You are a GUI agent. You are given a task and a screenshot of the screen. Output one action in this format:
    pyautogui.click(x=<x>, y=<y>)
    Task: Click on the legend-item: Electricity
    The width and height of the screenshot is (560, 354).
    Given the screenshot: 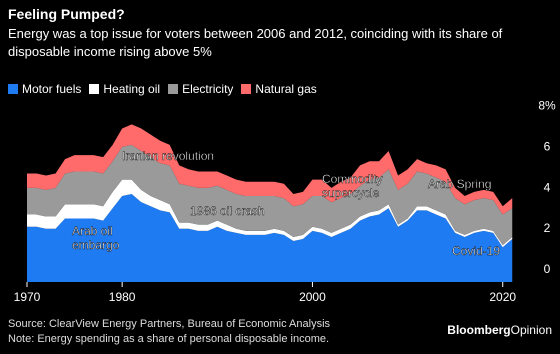 What is the action you would take?
    pyautogui.click(x=200, y=89)
    